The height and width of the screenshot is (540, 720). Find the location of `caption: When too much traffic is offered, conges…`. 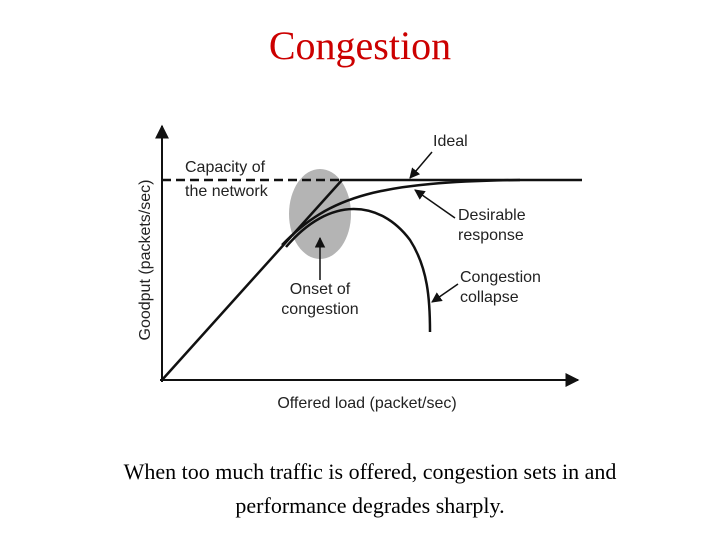

caption: When too much traffic is offered, conges… is located at coordinates (370, 488).